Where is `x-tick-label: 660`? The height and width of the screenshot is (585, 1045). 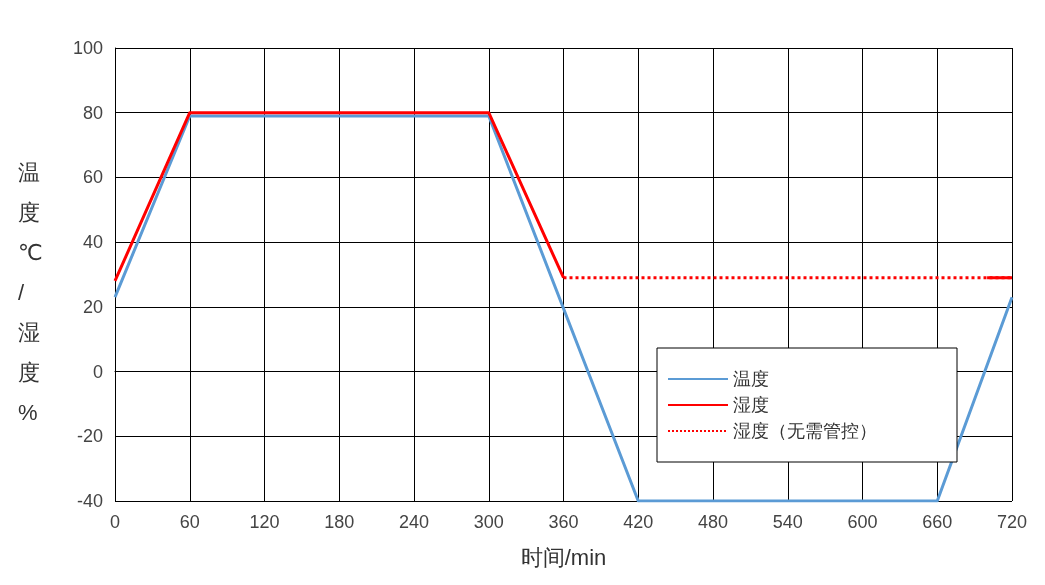 x-tick-label: 660 is located at coordinates (937, 522).